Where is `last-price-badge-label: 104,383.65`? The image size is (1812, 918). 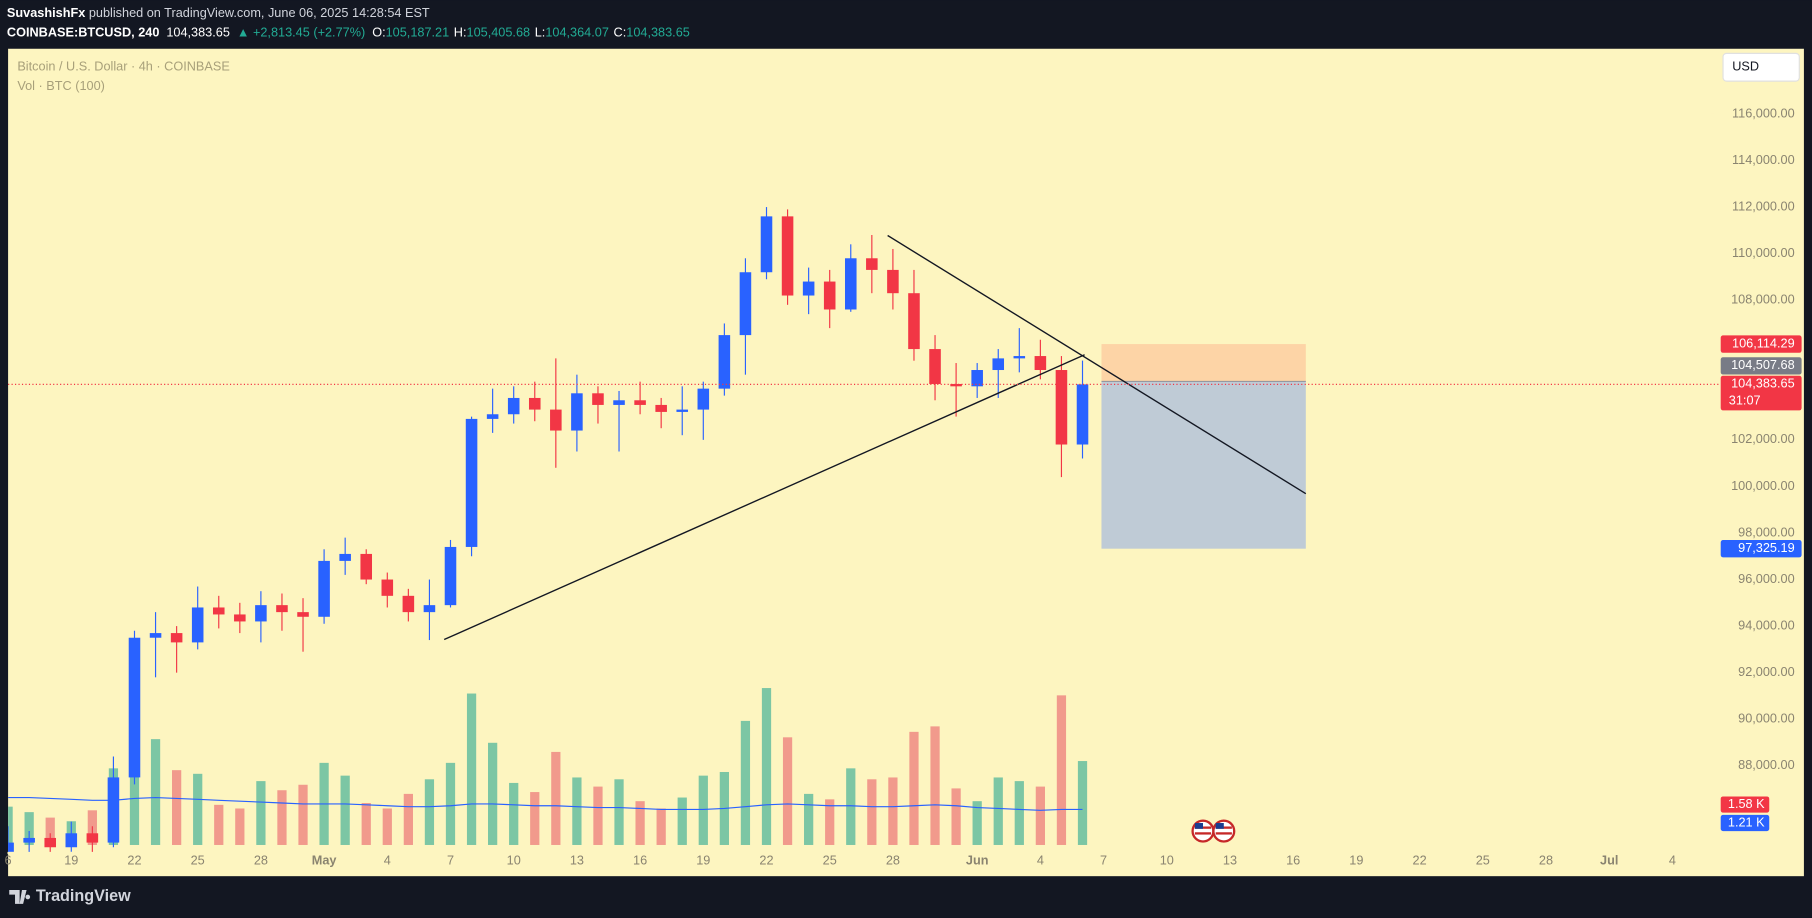 last-price-badge-label: 104,383.65 is located at coordinates (1763, 383).